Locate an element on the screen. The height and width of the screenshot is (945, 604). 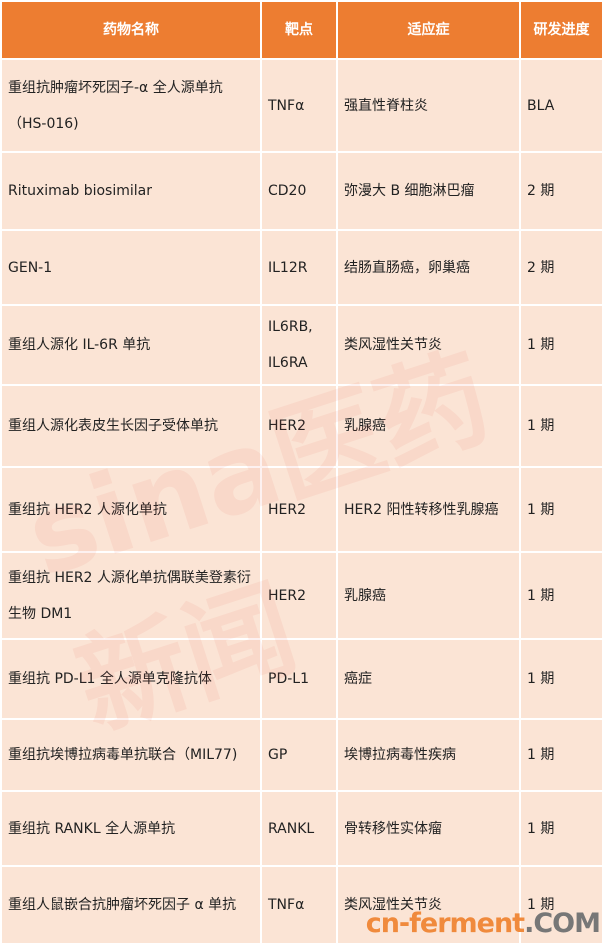
cell-name: 重组人源化 IL-6R 单抗 is located at coordinates (131, 345).